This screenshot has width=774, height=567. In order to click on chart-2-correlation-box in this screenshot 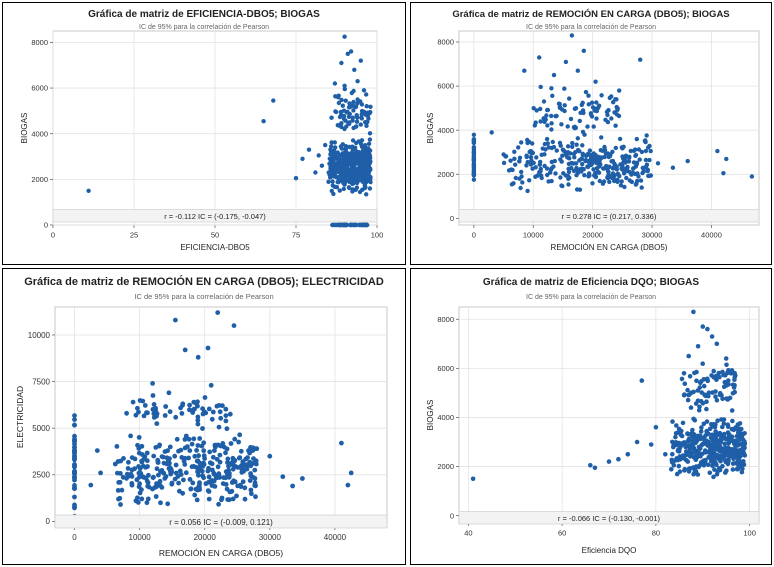, I will do `click(609, 216)`.